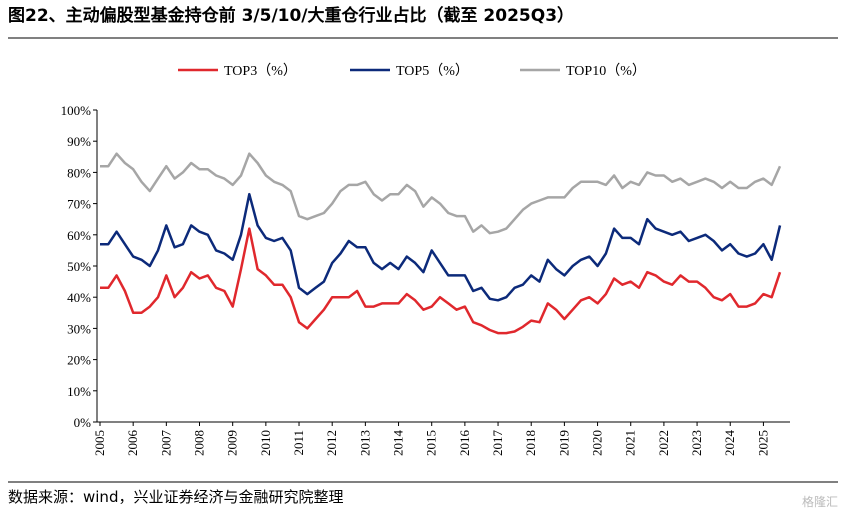  Describe the element at coordinates (497, 443) in the screenshot. I see `x-tick-label: 2017` at that location.